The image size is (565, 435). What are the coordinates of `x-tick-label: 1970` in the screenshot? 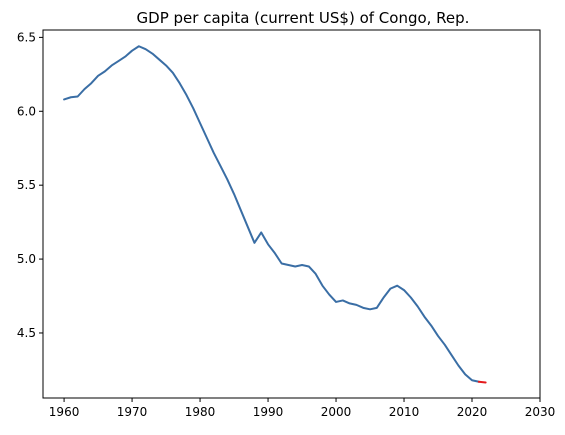 It's located at (132, 412).